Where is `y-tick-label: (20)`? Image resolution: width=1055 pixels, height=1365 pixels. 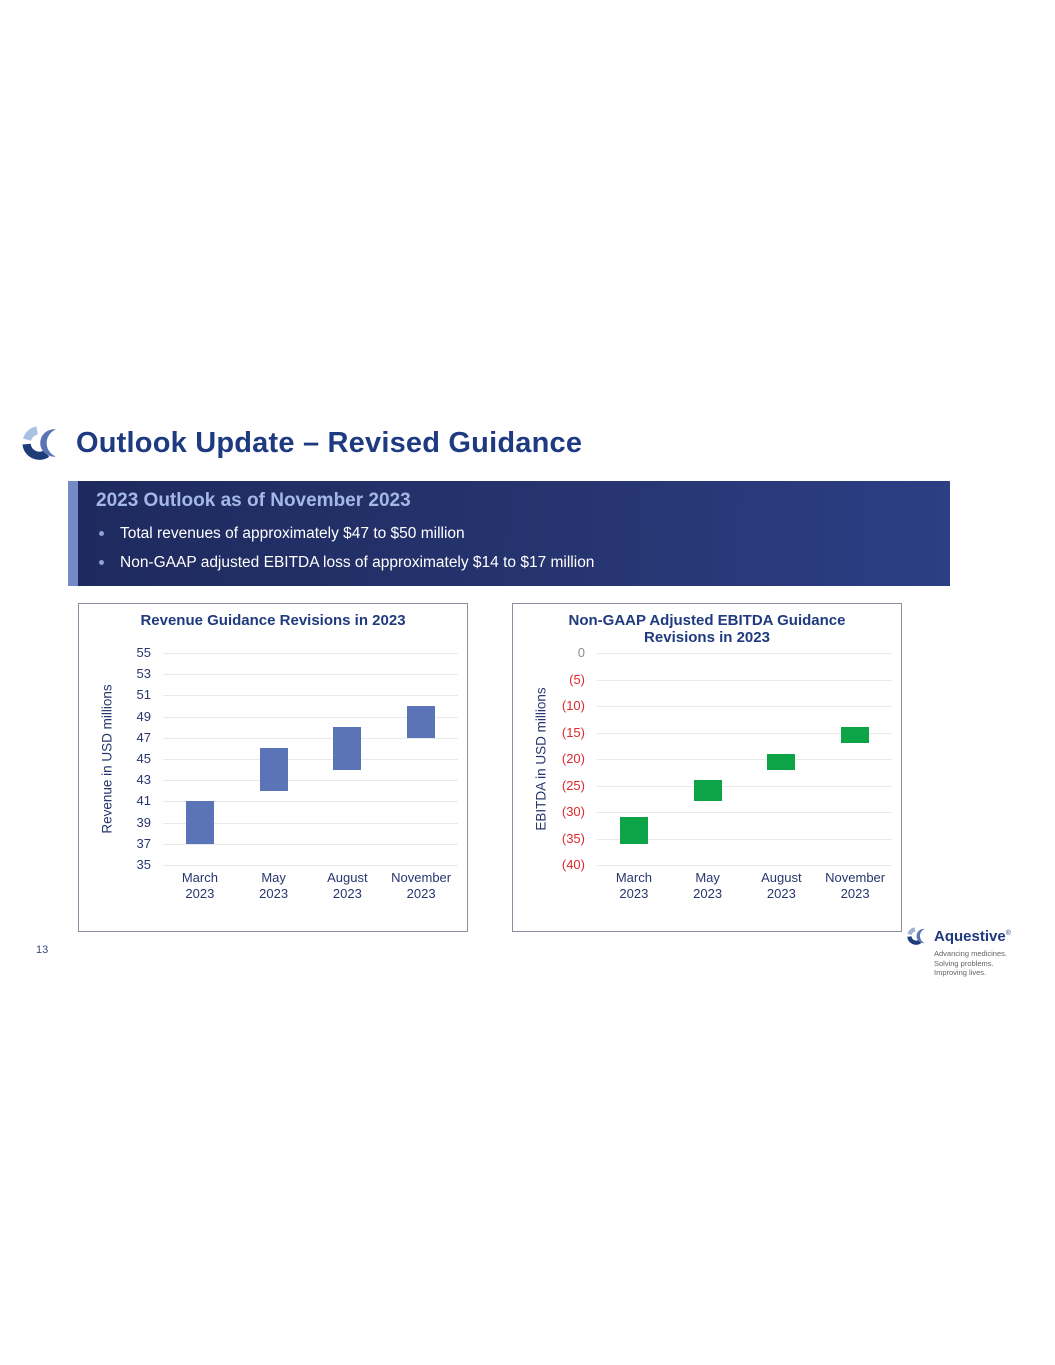
y-tick-label: (20) is located at coordinates (573, 758).